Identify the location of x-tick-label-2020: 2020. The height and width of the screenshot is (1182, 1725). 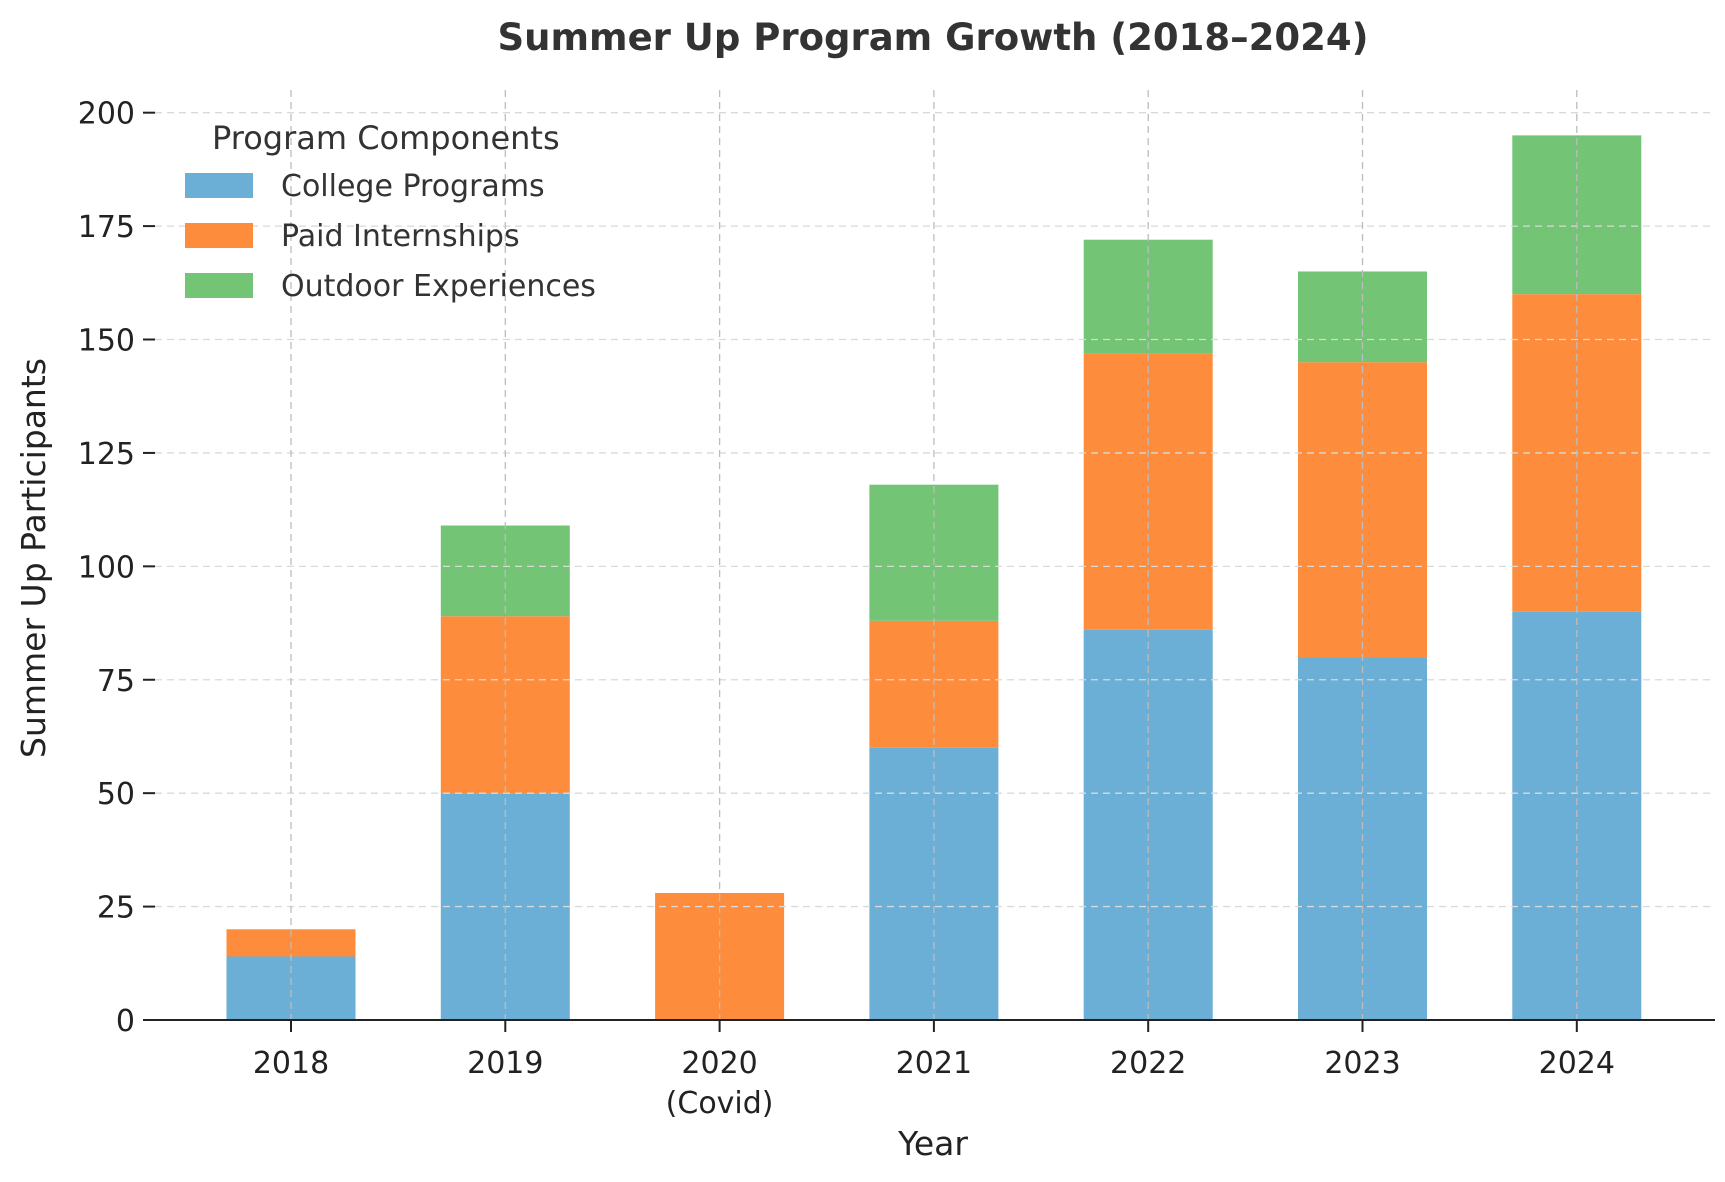
(719, 1063).